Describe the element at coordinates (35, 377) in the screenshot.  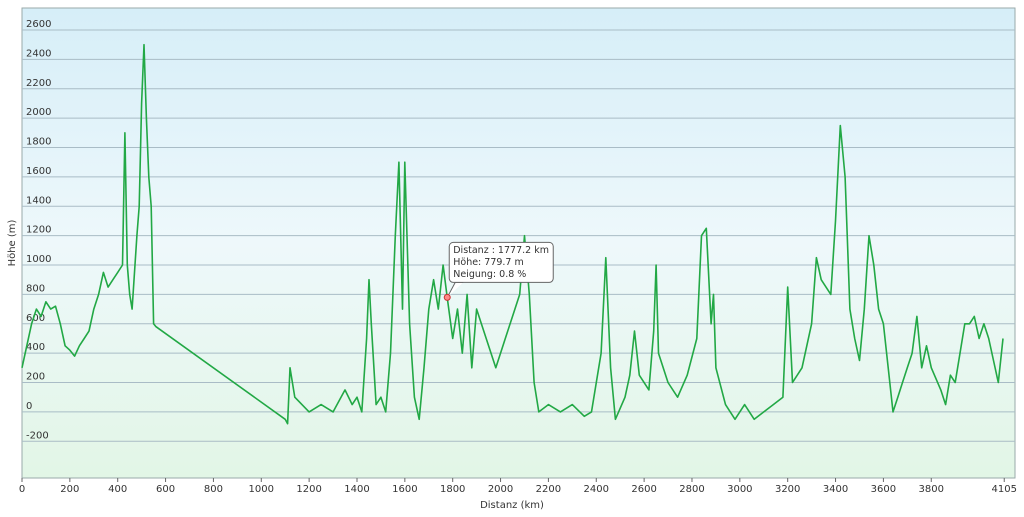
I see `y-tick-label: 200` at that location.